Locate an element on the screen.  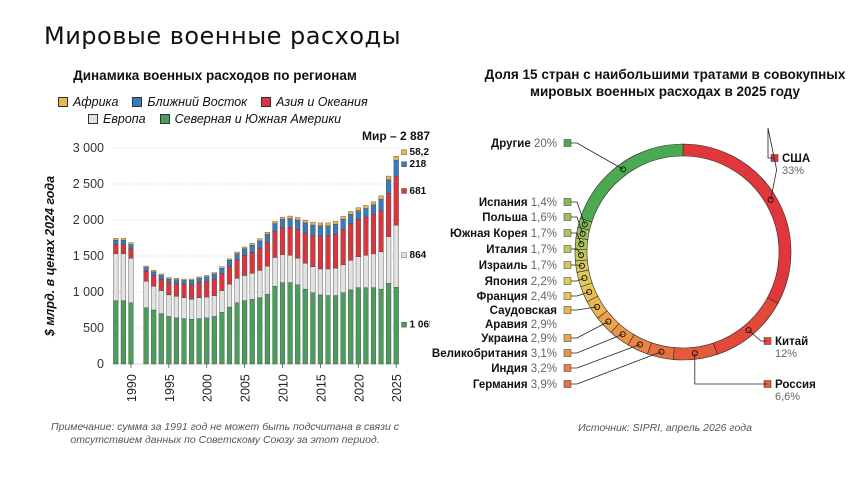
callout-label: Япония 2,2% is located at coordinates (521, 282).